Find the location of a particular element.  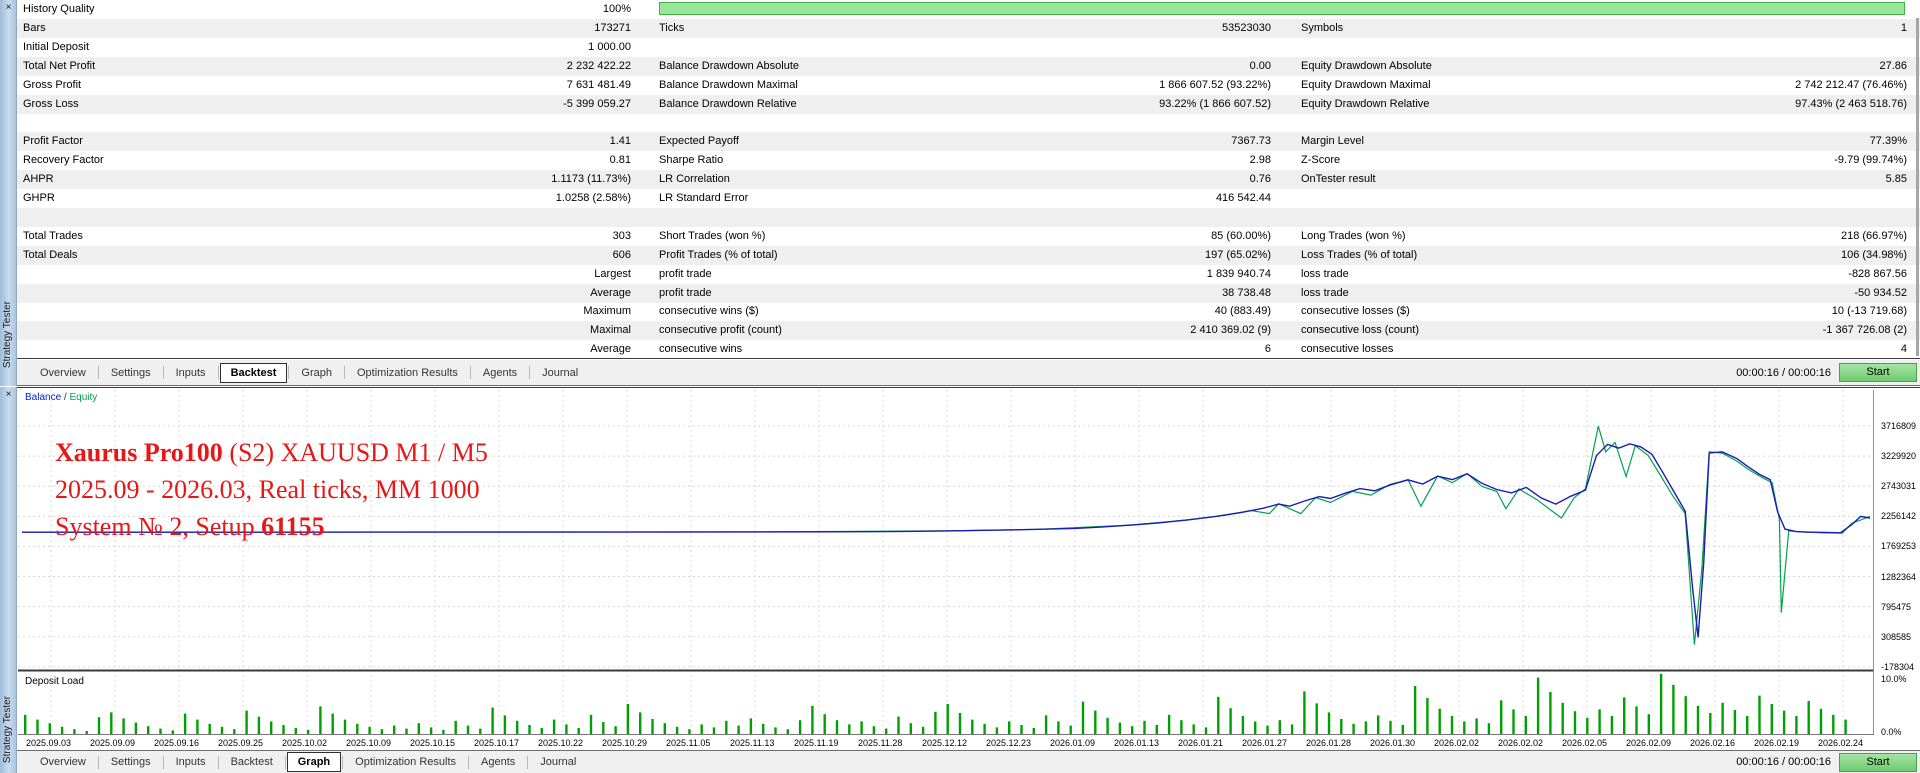

stat-label: AHPR is located at coordinates (38, 179).